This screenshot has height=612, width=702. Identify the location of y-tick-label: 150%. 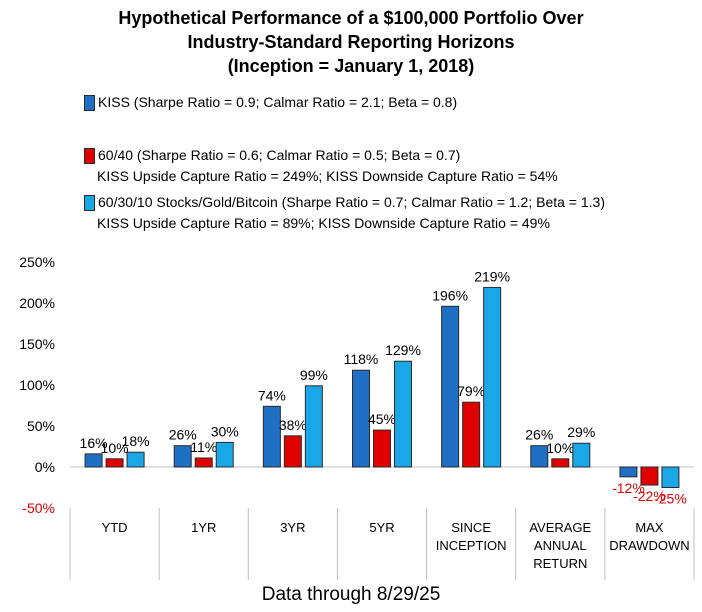
(37, 344).